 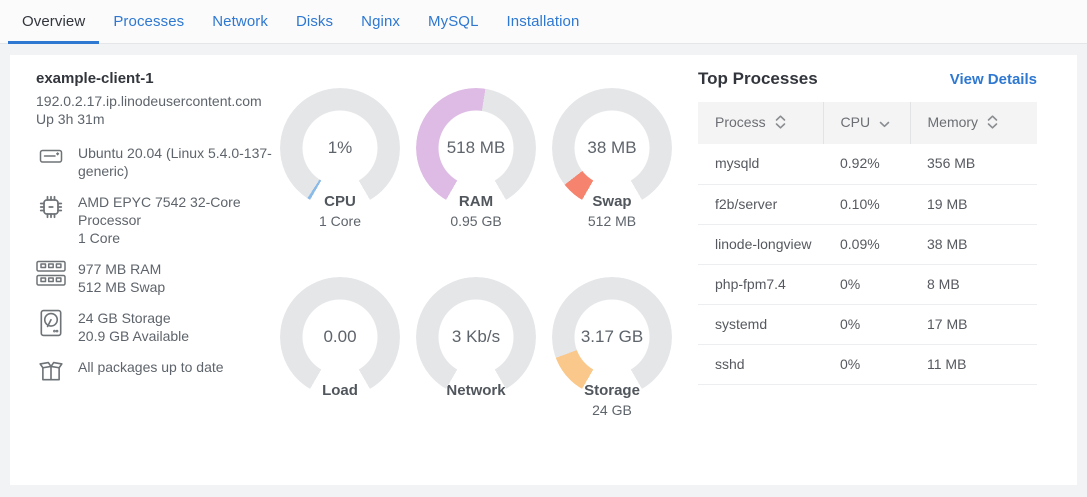 What do you see at coordinates (151, 367) in the screenshot?
I see `packages-status: All packages up to date` at bounding box center [151, 367].